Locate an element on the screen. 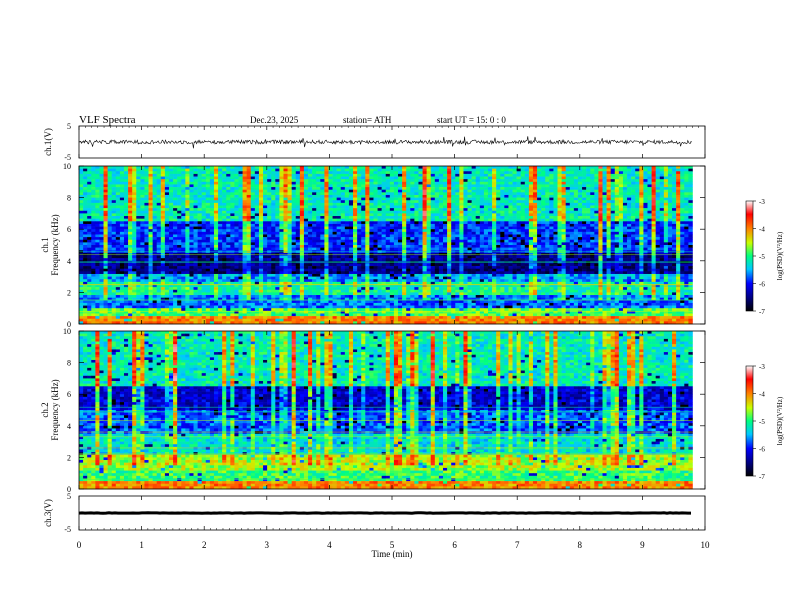  ch2-colorbar-tick-3: -6 is located at coordinates (762, 450).